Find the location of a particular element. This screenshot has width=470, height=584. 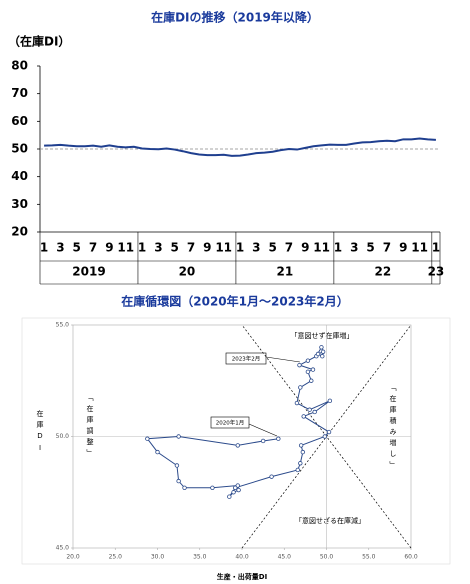

x-tick-label: 20.0 is located at coordinates (73, 557).